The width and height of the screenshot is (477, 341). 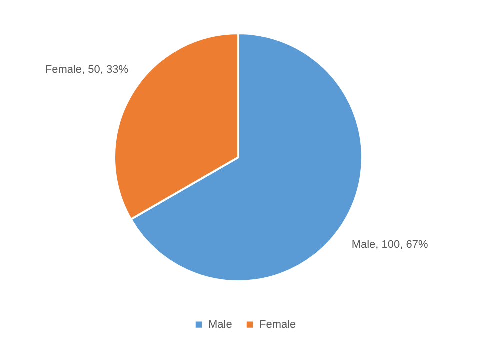 What do you see at coordinates (390, 245) in the screenshot?
I see `data-label: Male, 100, 67%` at bounding box center [390, 245].